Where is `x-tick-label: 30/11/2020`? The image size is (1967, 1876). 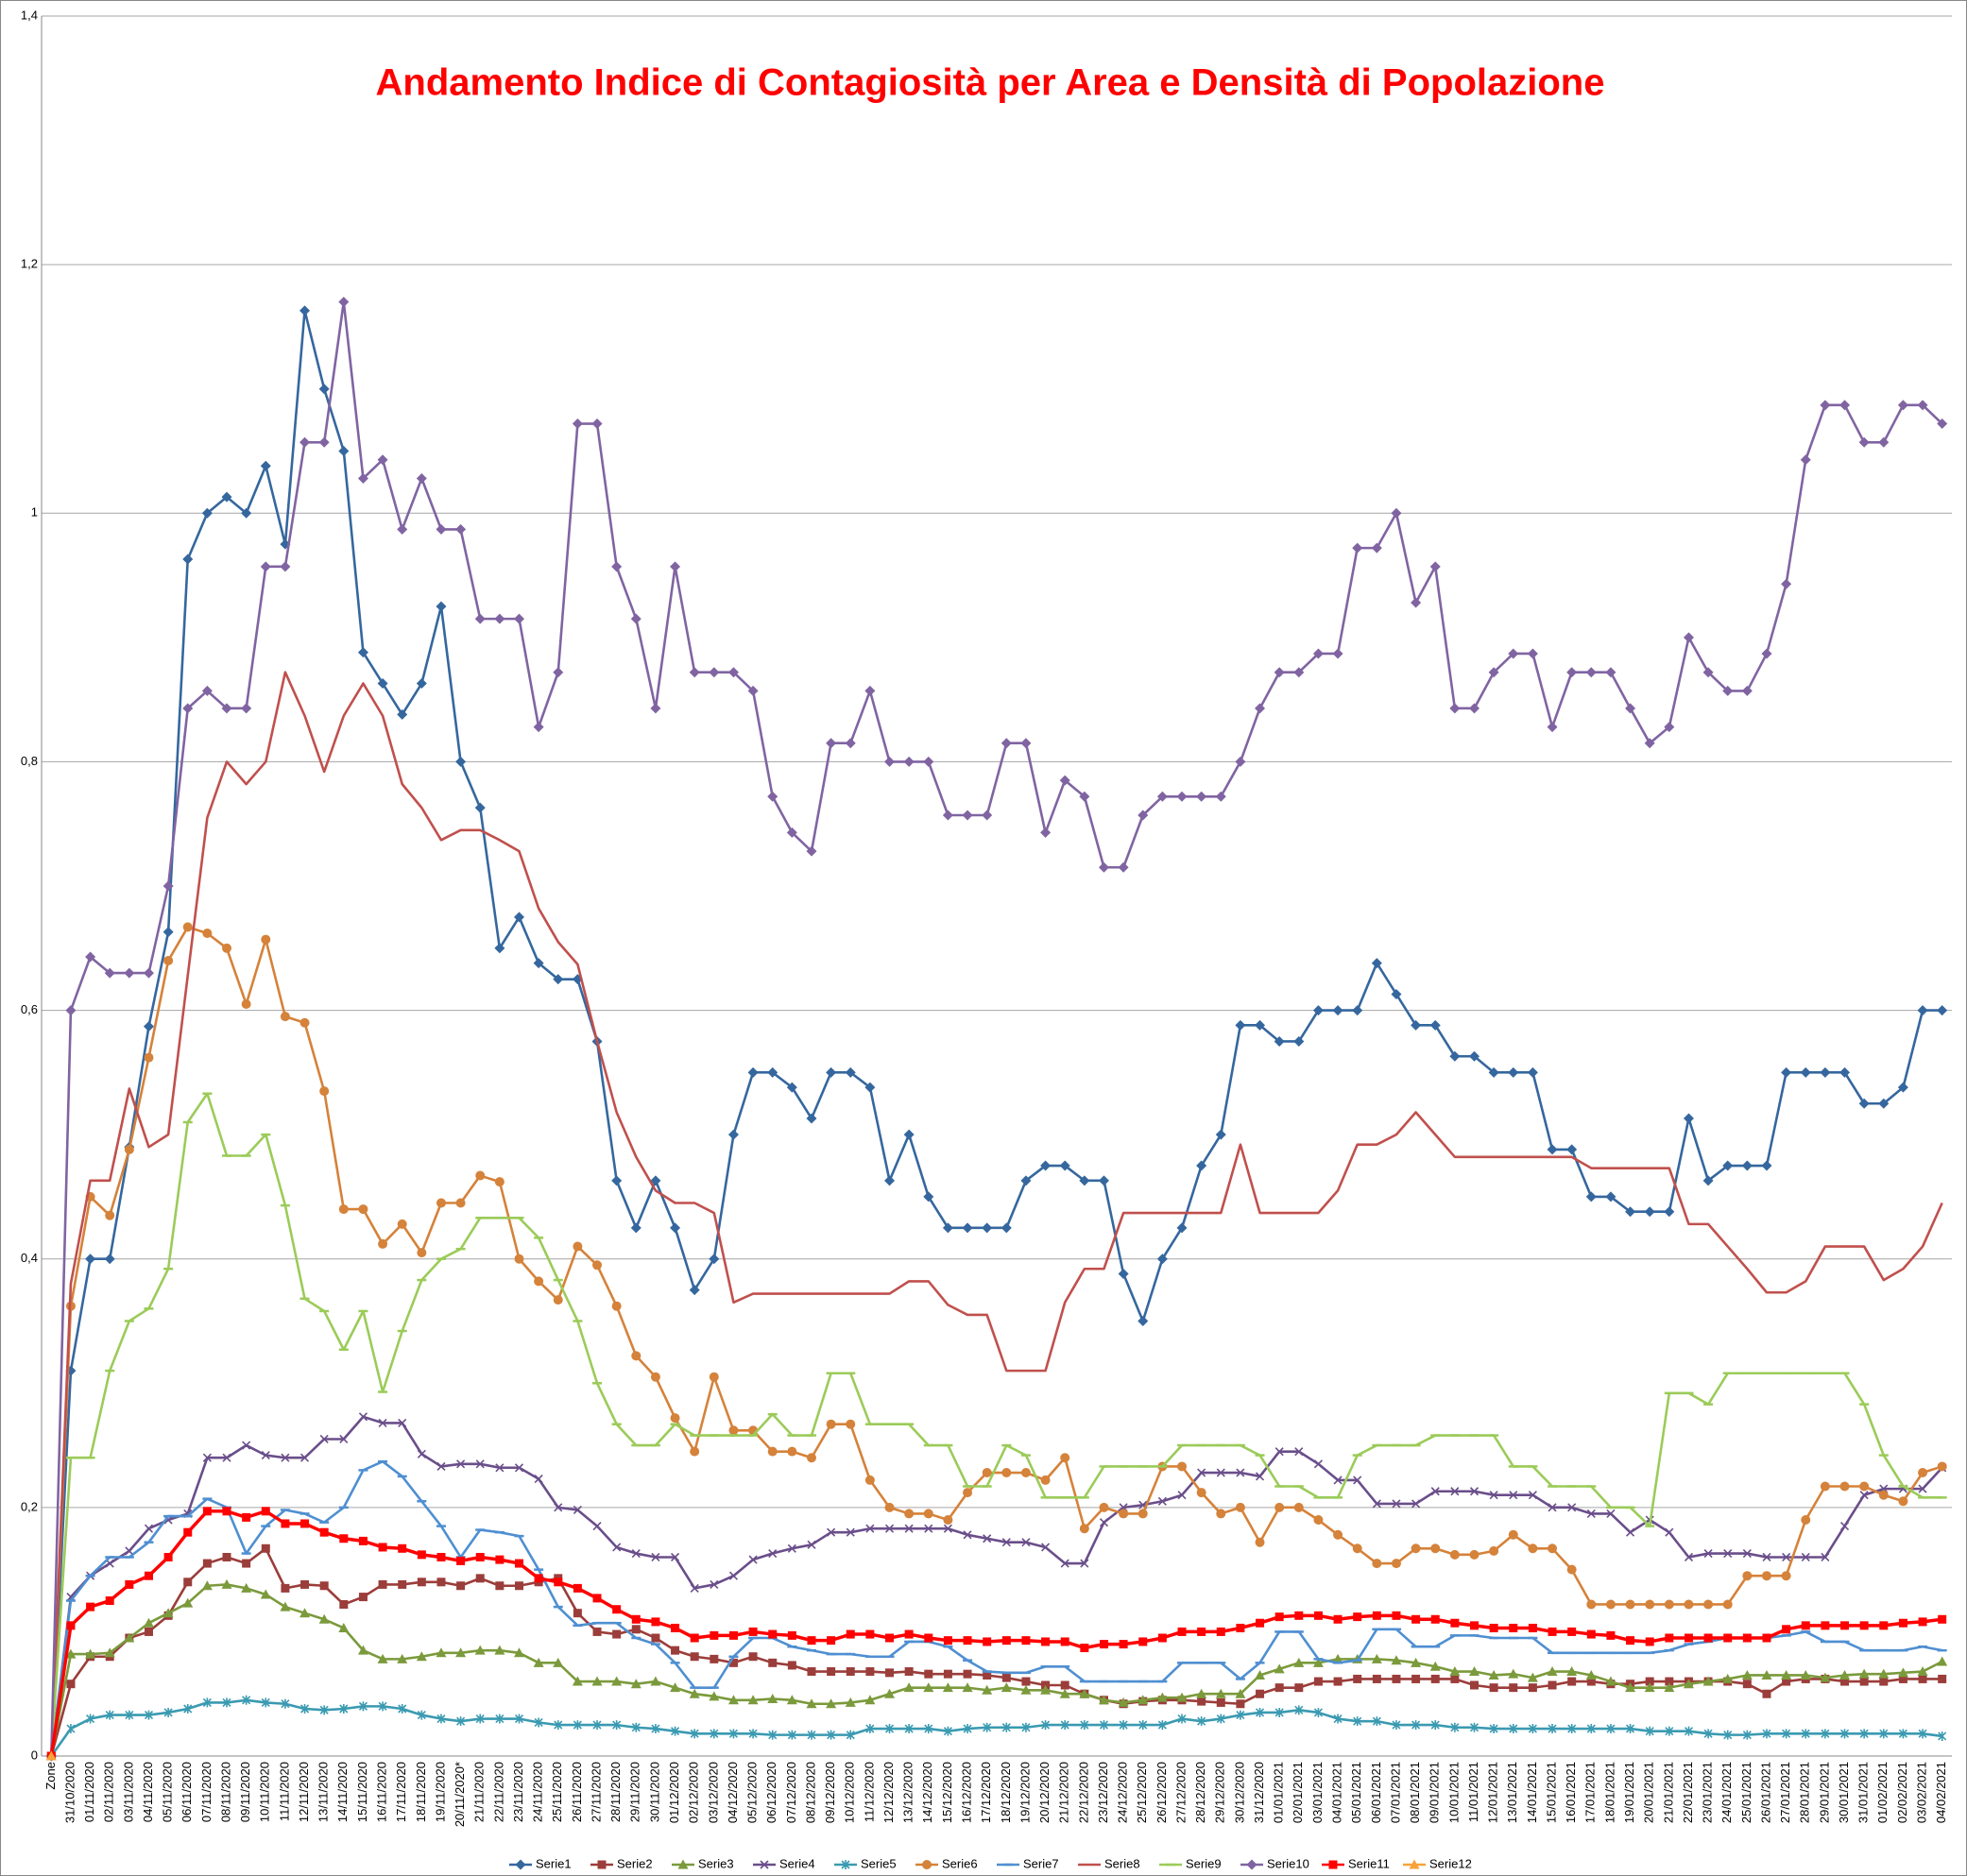
x-tick-label: 30/11/2020 is located at coordinates (654, 1792).